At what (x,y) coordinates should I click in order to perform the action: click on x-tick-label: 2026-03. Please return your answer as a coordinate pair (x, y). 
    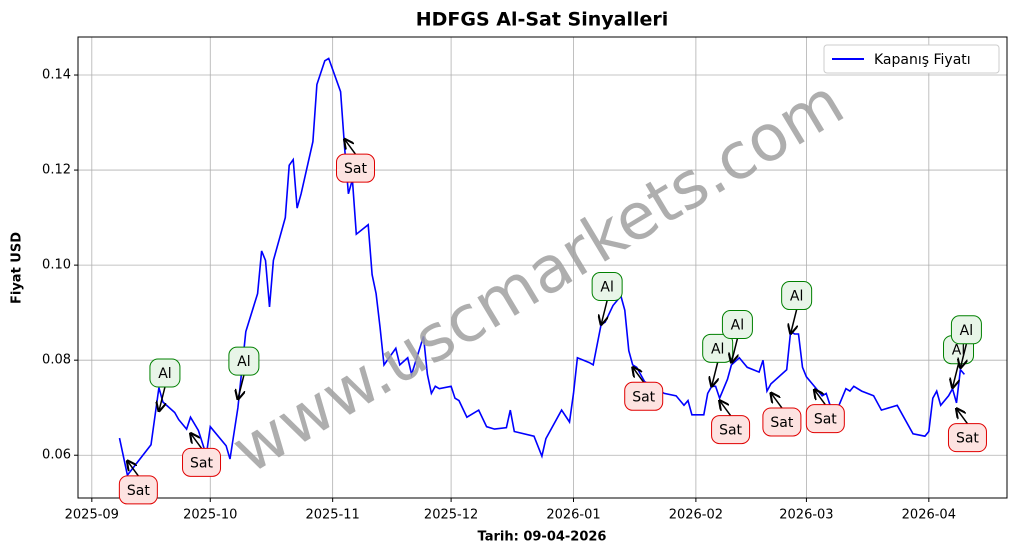
    Looking at the image, I should click on (806, 515).